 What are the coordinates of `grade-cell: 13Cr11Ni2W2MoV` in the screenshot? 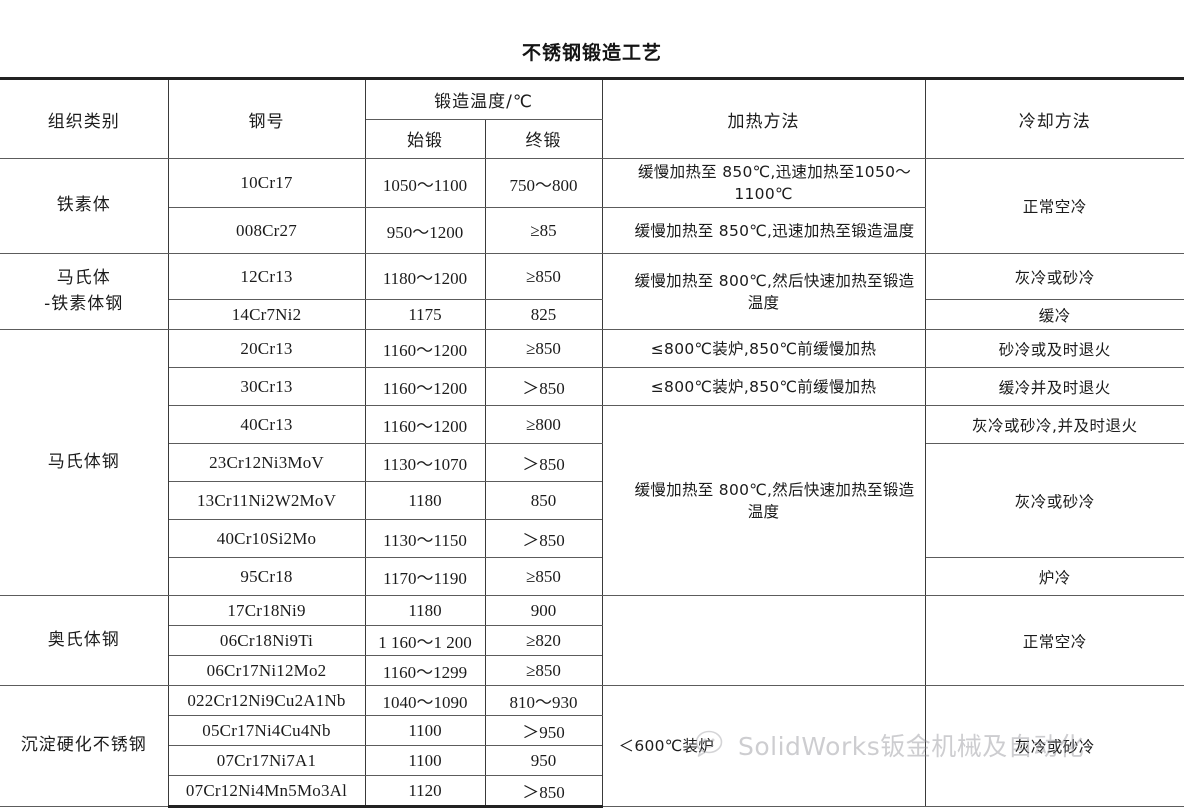 It's located at (267, 500).